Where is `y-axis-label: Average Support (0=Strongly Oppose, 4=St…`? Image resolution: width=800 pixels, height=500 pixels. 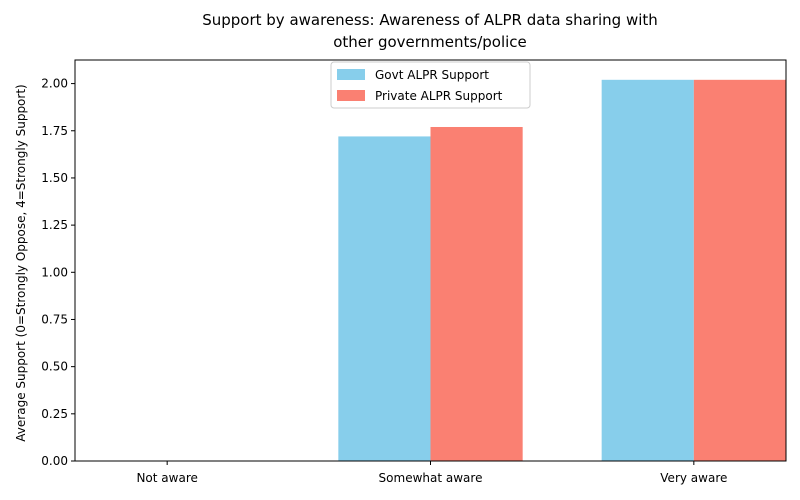
y-axis-label: Average Support (0=Strongly Oppose, 4=St… is located at coordinates (21, 262).